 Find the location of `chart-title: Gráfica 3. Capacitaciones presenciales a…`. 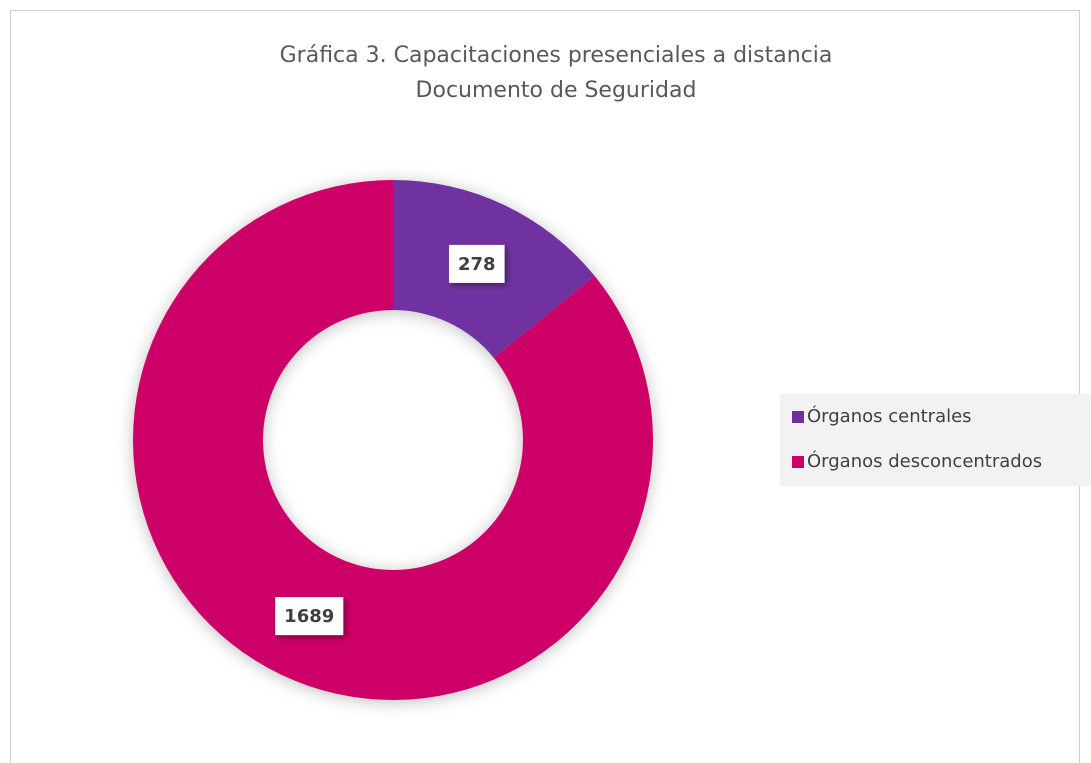

chart-title: Gráfica 3. Capacitaciones presenciales a… is located at coordinates (556, 55).